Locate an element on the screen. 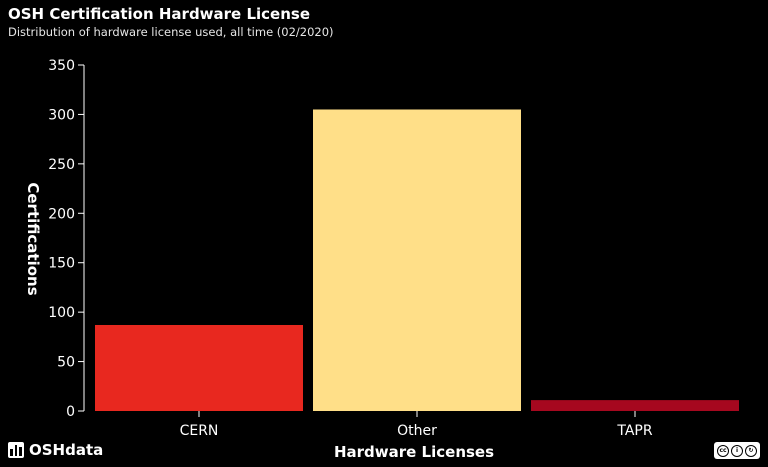  y-tick-label: 350 is located at coordinates (61, 66).